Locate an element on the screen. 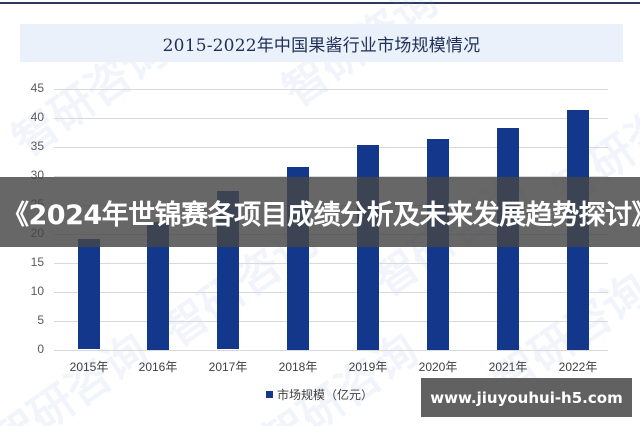  x-tick-label: 2015年 is located at coordinates (89, 367).